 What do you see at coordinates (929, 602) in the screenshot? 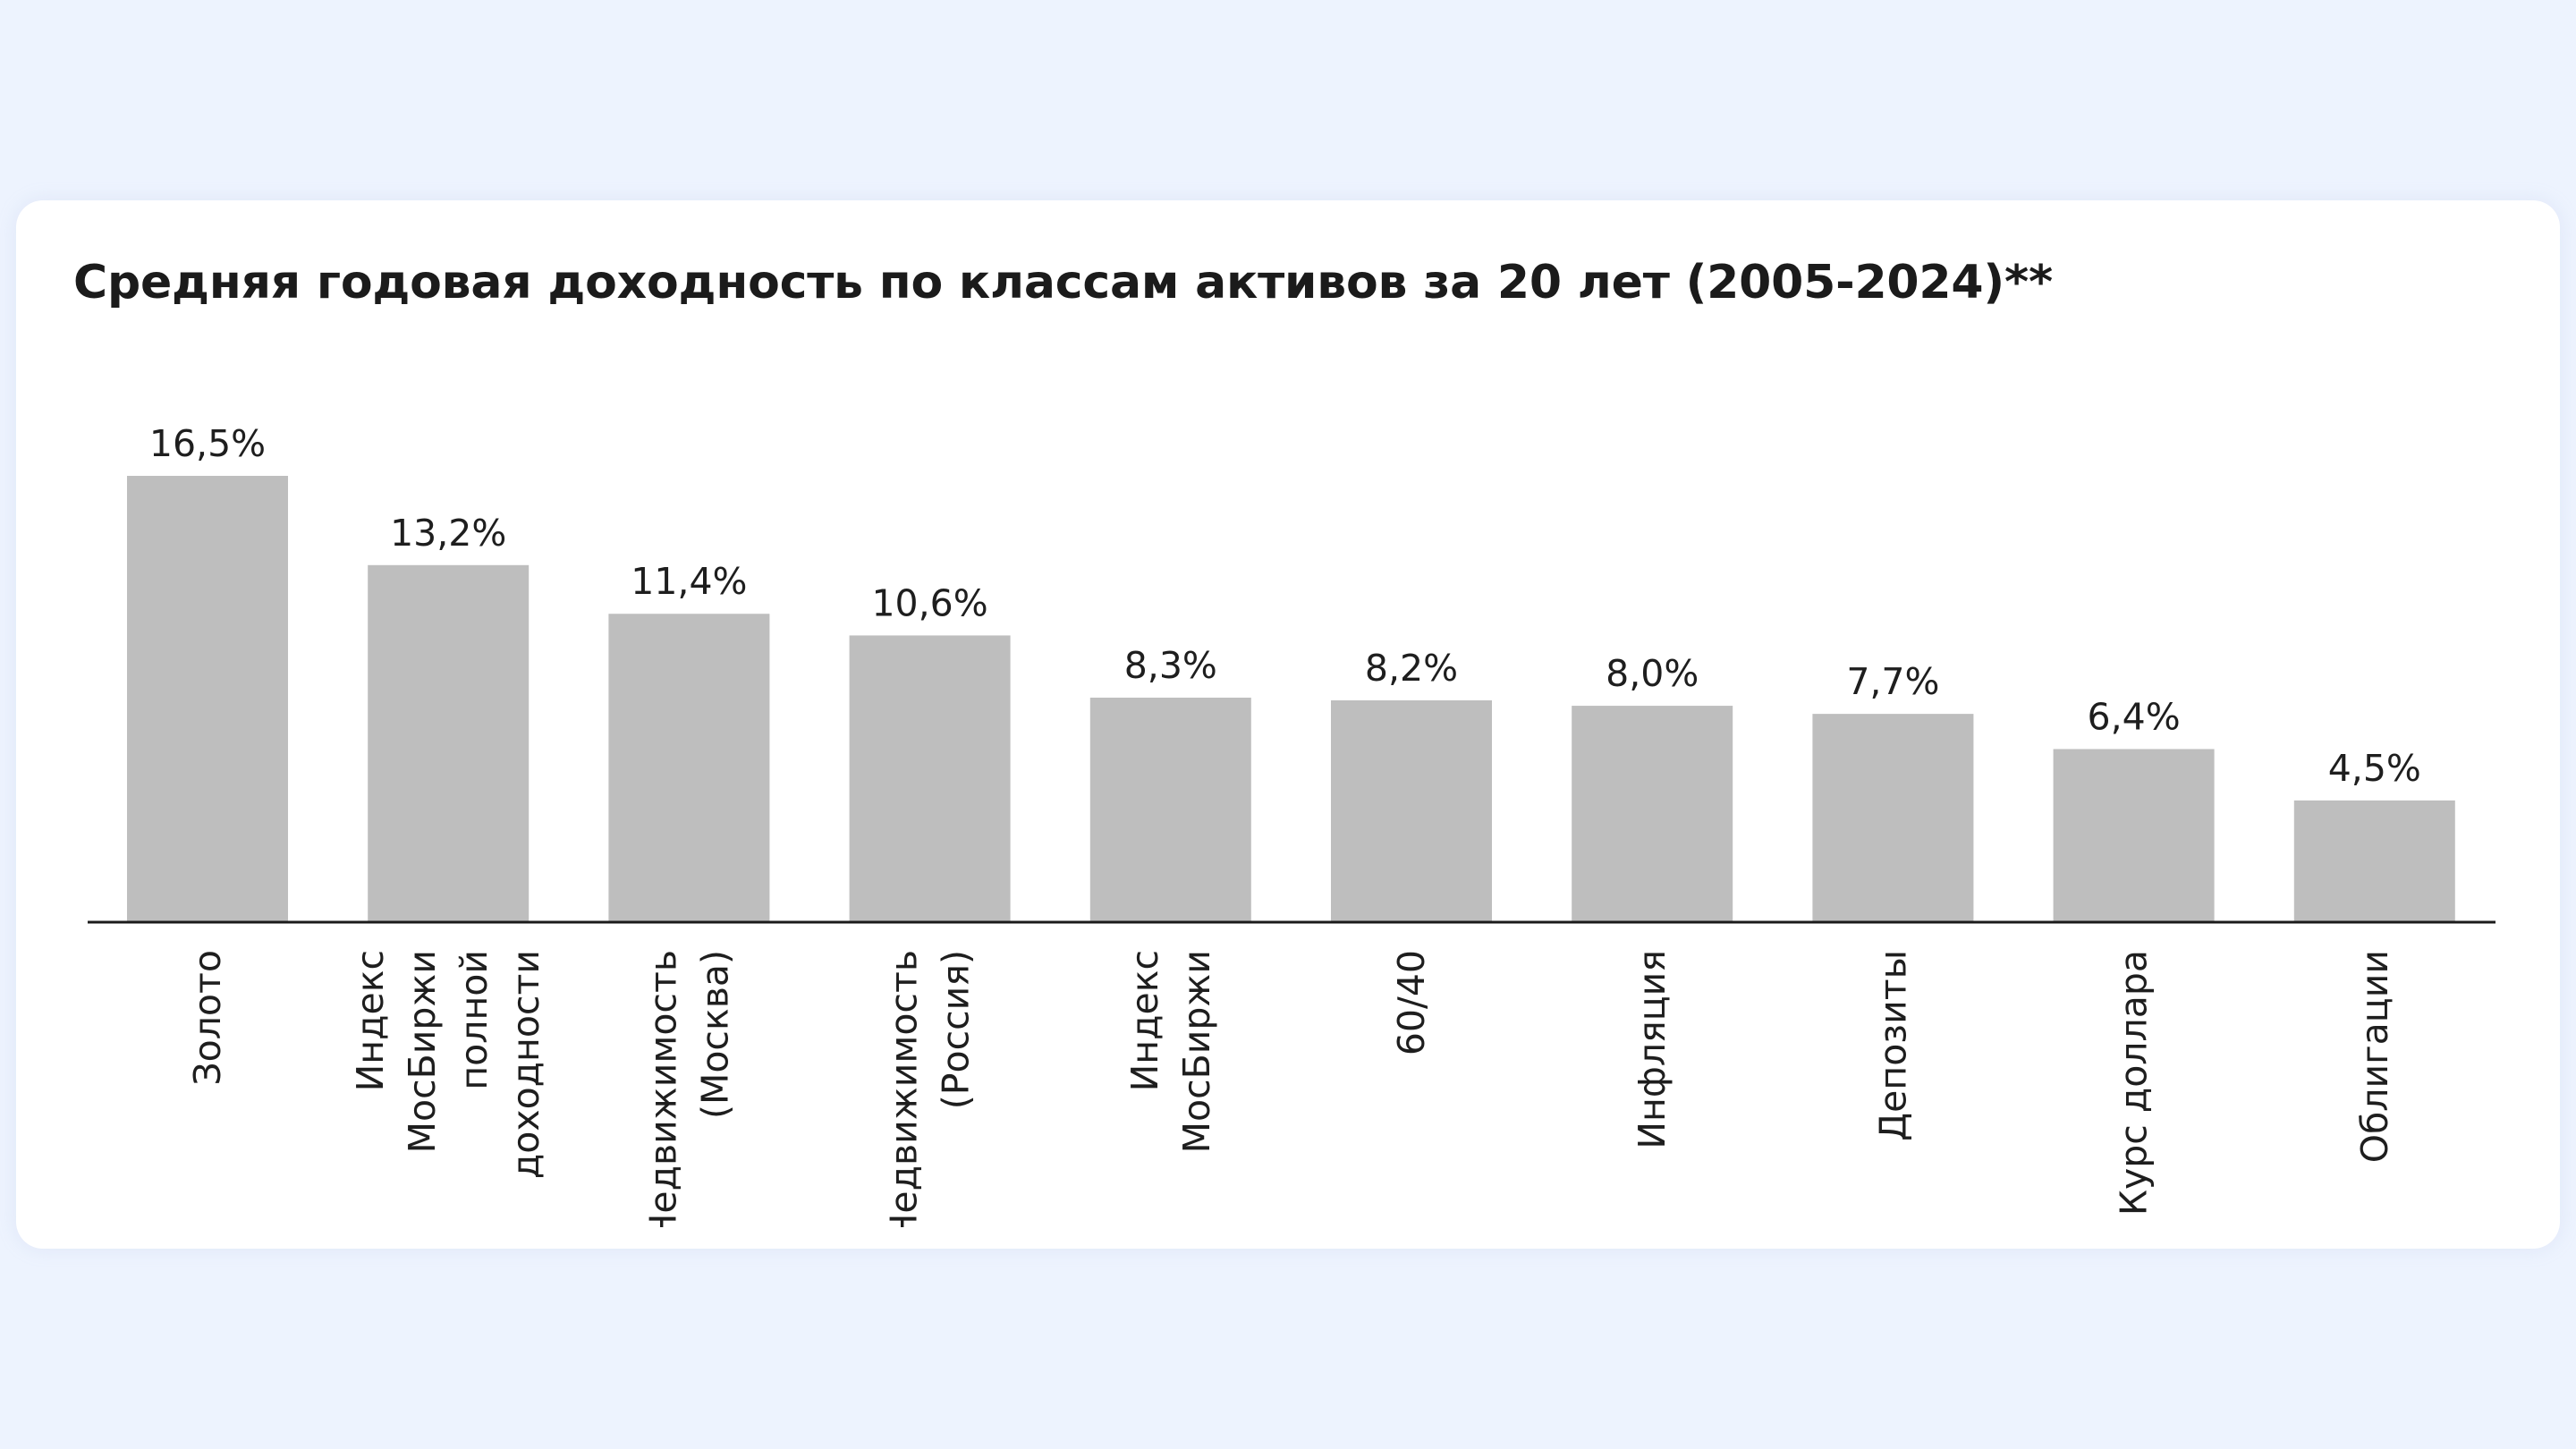
I see `value-label: 10,6%` at bounding box center [929, 602].